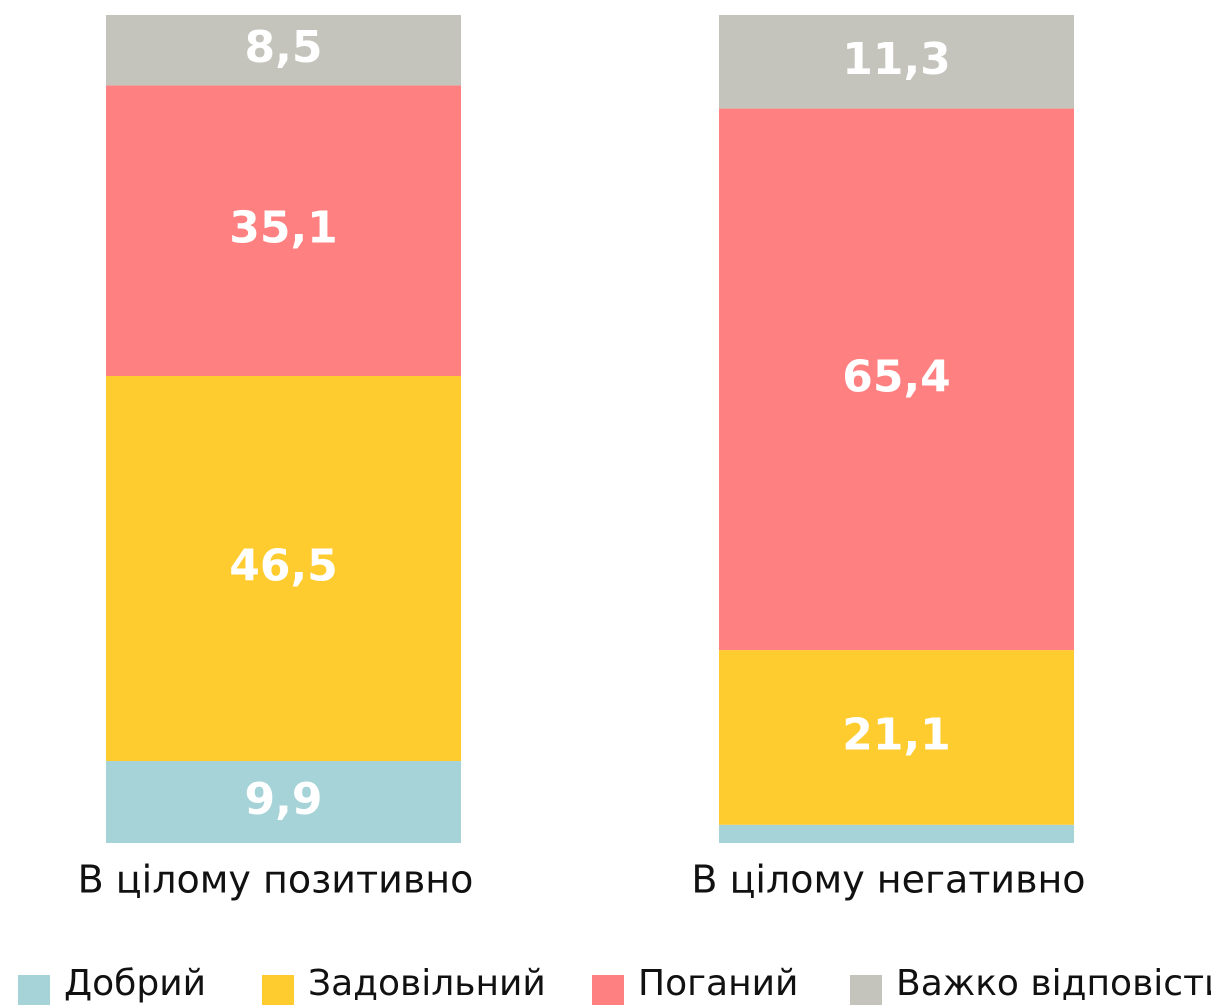 Image resolution: width=1211 pixels, height=1006 pixels. What do you see at coordinates (276, 880) in the screenshot?
I see `x-tick-label: В цілому позитивно` at bounding box center [276, 880].